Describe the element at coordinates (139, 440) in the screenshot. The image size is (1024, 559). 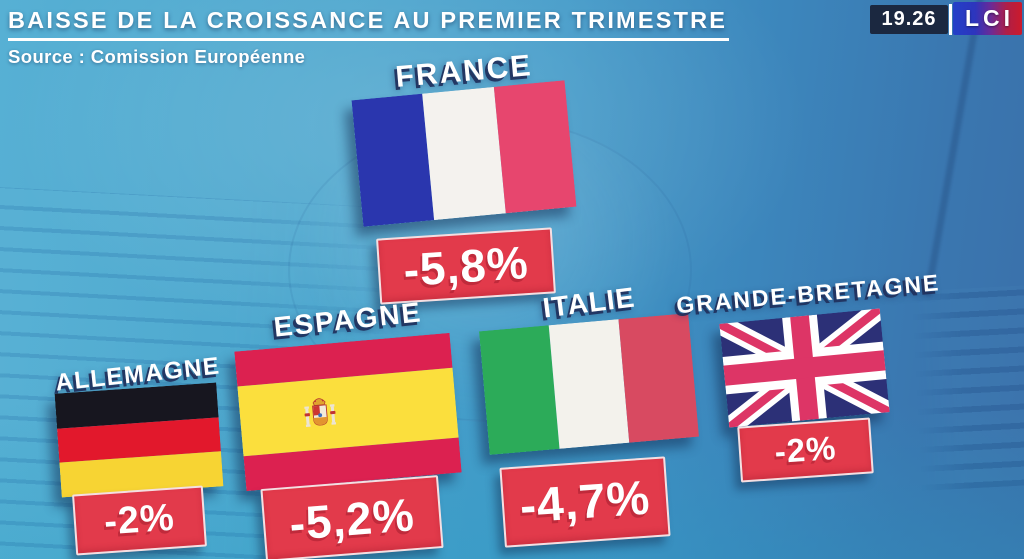
I see `germany-flag-icon` at that location.